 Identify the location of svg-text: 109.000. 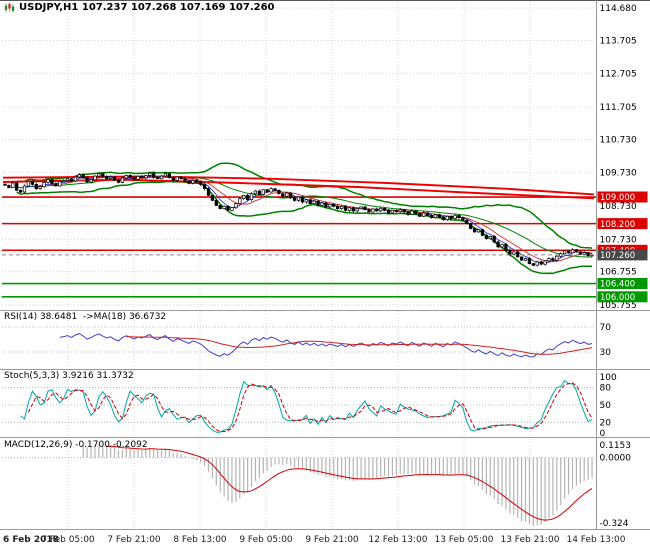
(617, 198).